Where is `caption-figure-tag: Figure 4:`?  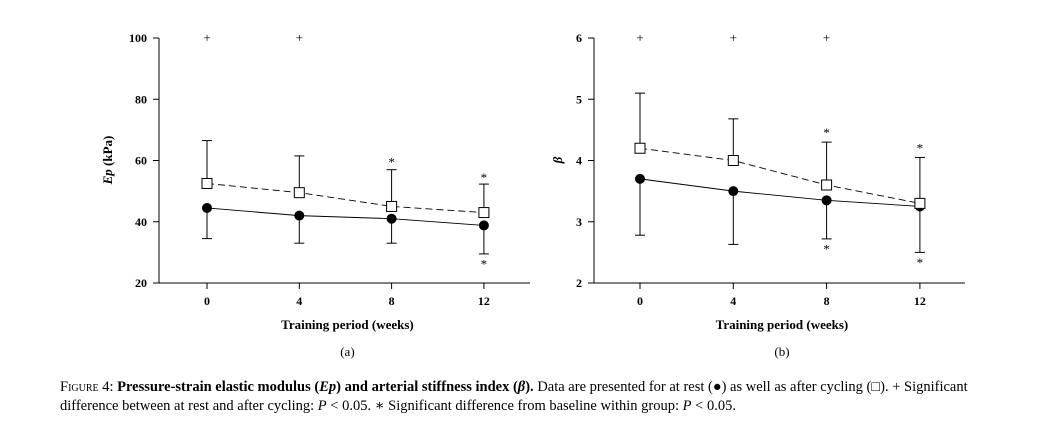 caption-figure-tag: Figure 4: is located at coordinates (87, 387).